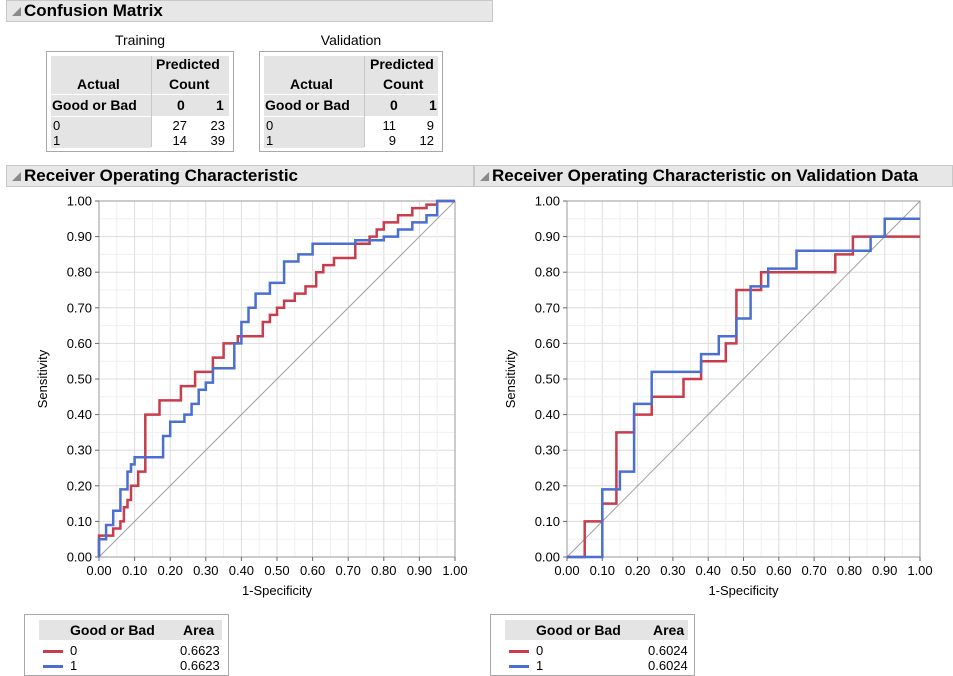 This screenshot has width=953, height=676. What do you see at coordinates (668, 650) in the screenshot?
I see `legend-series-0-area: 0.6024` at bounding box center [668, 650].